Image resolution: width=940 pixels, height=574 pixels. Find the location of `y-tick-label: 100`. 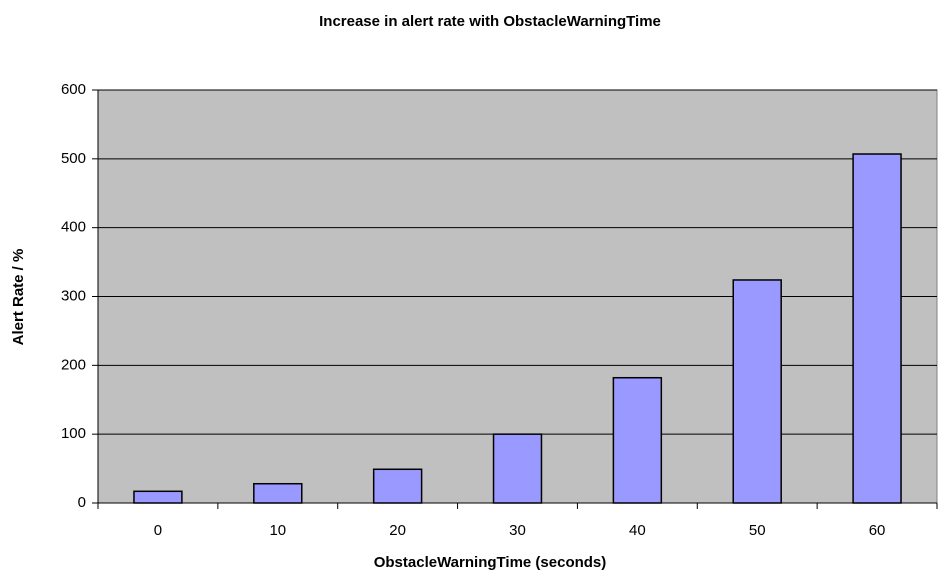

y-tick-label: 100 is located at coordinates (73, 433).